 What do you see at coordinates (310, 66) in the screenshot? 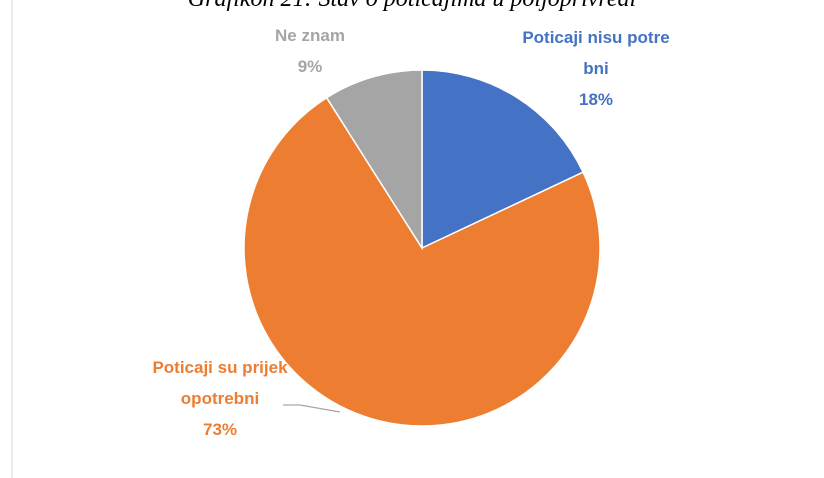
I see `value-label: 9%` at bounding box center [310, 66].